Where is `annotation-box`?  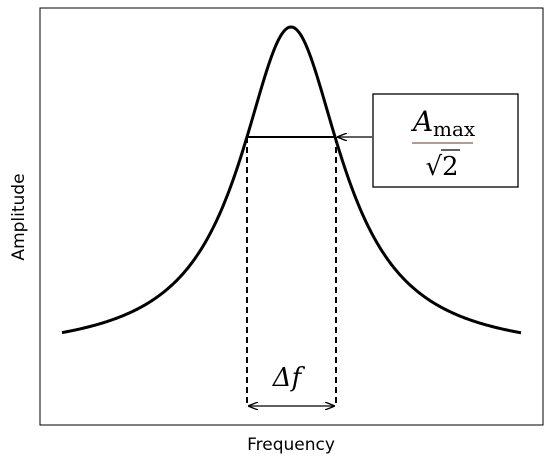
annotation-box is located at coordinates (445, 140).